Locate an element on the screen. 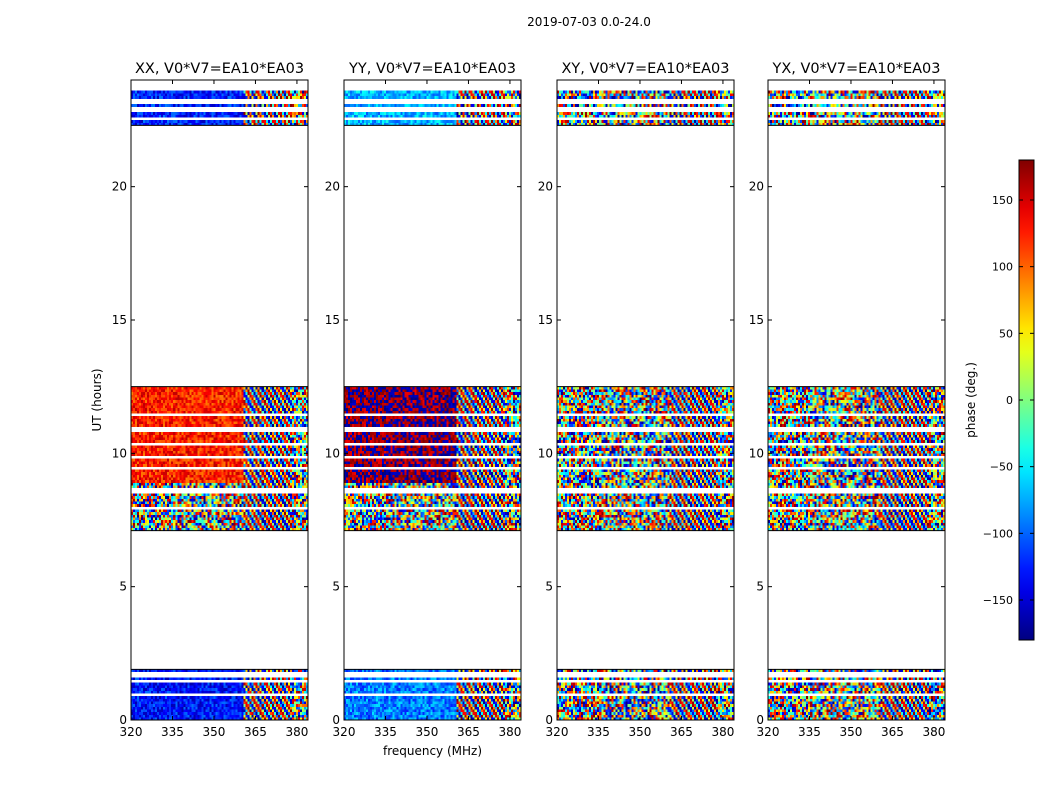 The height and width of the screenshot is (800, 1050). colorbar: −150 −100 −50 0 50 100 150 phase (deg.) is located at coordinates (999, 400).